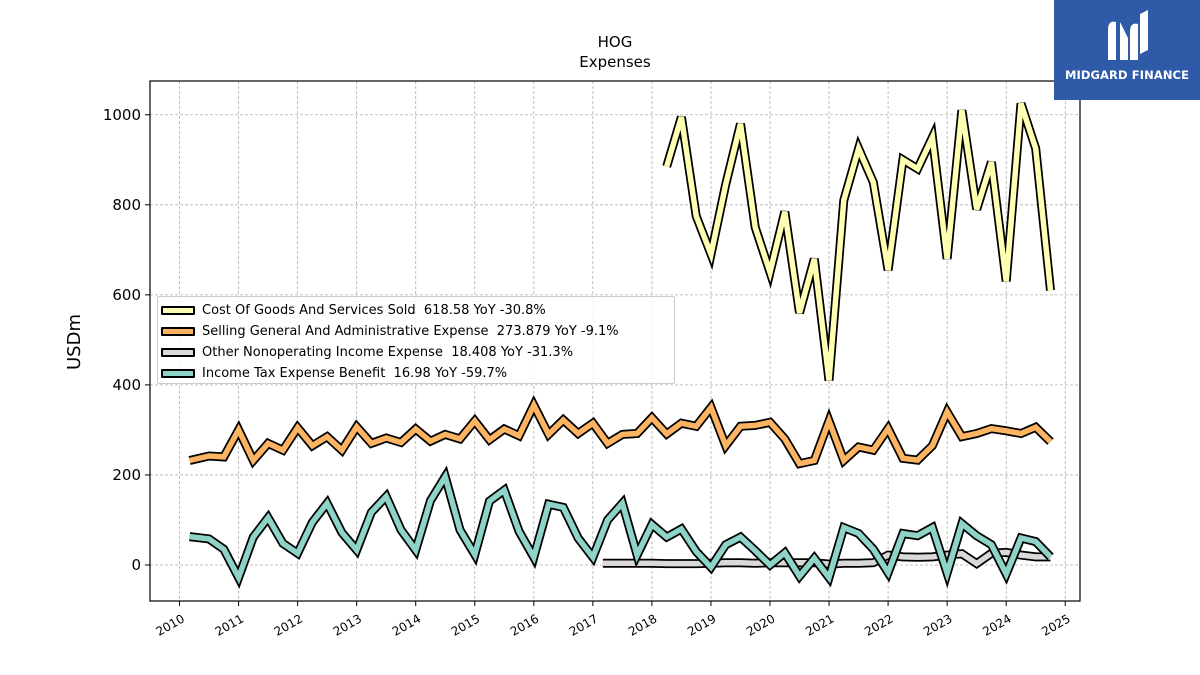 This screenshot has height=675, width=1200. Describe the element at coordinates (178, 373) in the screenshot. I see `legend-swatch-income-tax` at that location.